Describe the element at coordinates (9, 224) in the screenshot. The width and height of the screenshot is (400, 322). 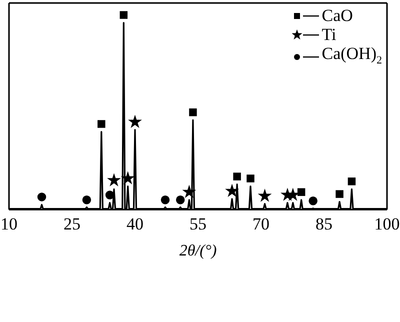
I see `x-tick-label: 10` at that location.